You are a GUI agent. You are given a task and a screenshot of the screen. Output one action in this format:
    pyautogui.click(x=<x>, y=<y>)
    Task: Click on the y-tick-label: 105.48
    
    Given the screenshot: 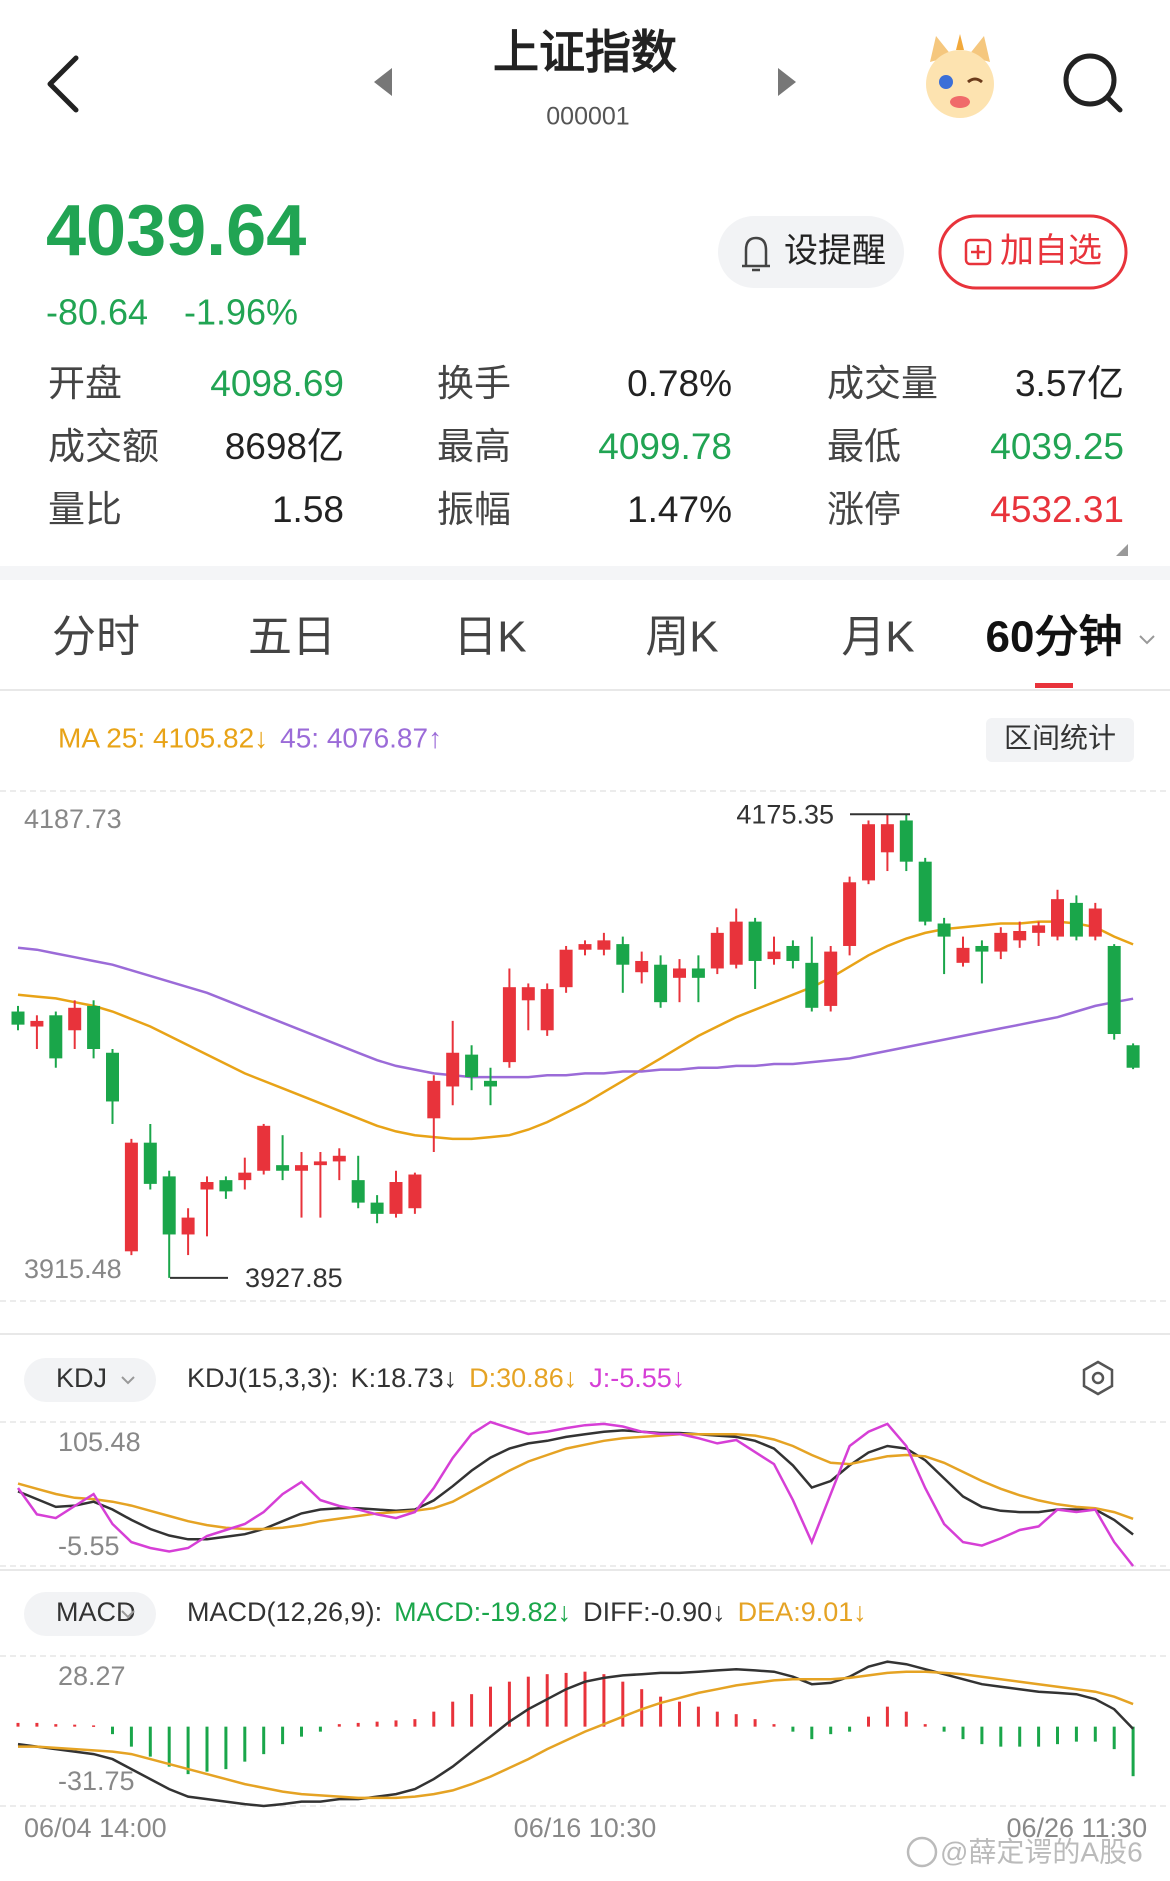 What is the action you would take?
    pyautogui.click(x=99, y=1442)
    